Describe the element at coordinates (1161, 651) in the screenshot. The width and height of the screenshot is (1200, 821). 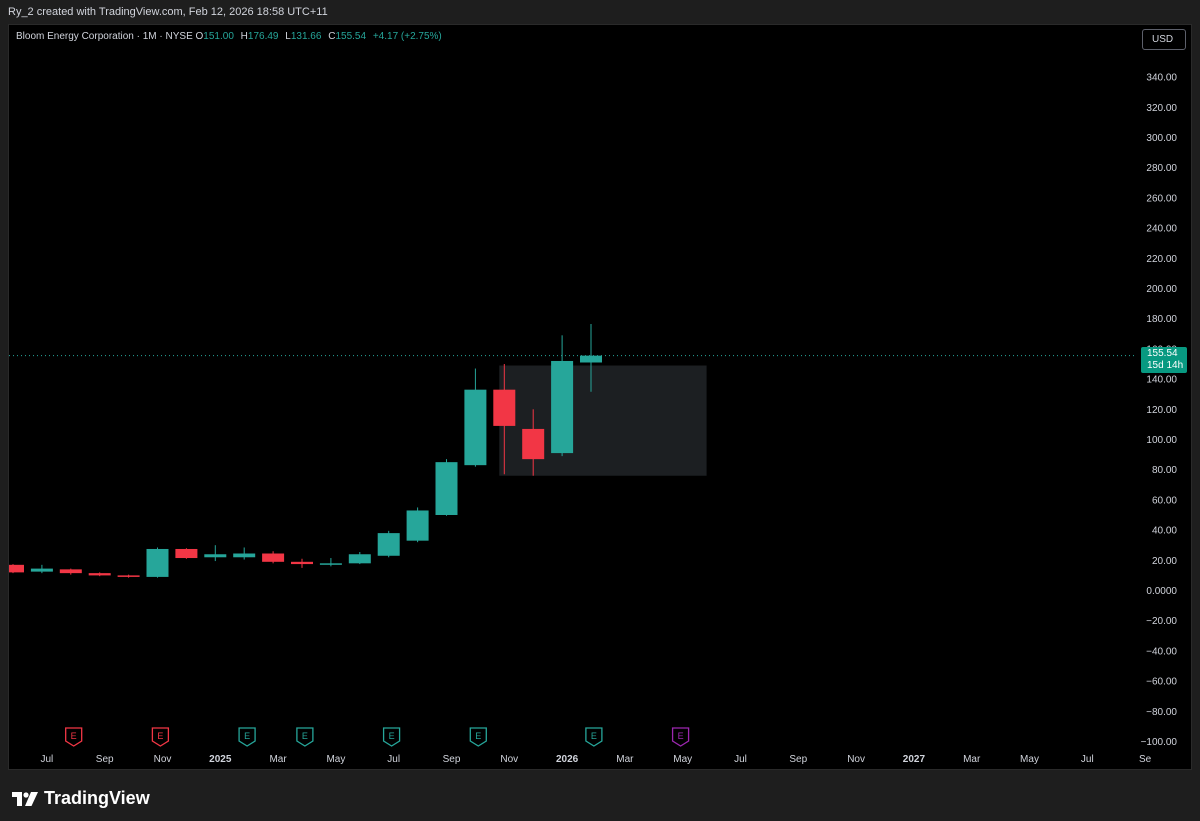
I see `y-tick-label: −40.00` at that location.